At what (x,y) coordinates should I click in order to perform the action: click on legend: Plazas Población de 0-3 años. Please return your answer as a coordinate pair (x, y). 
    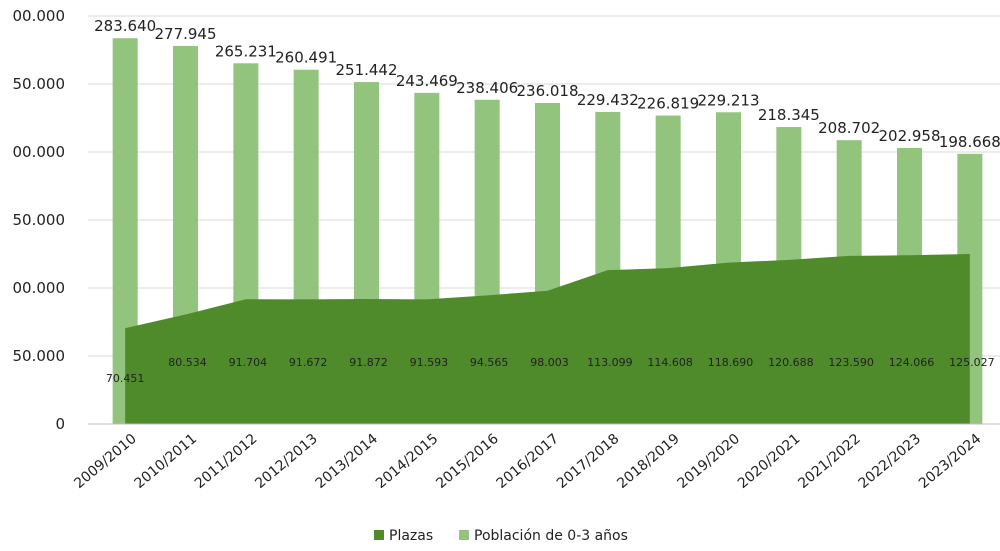
    Looking at the image, I should click on (501, 536).